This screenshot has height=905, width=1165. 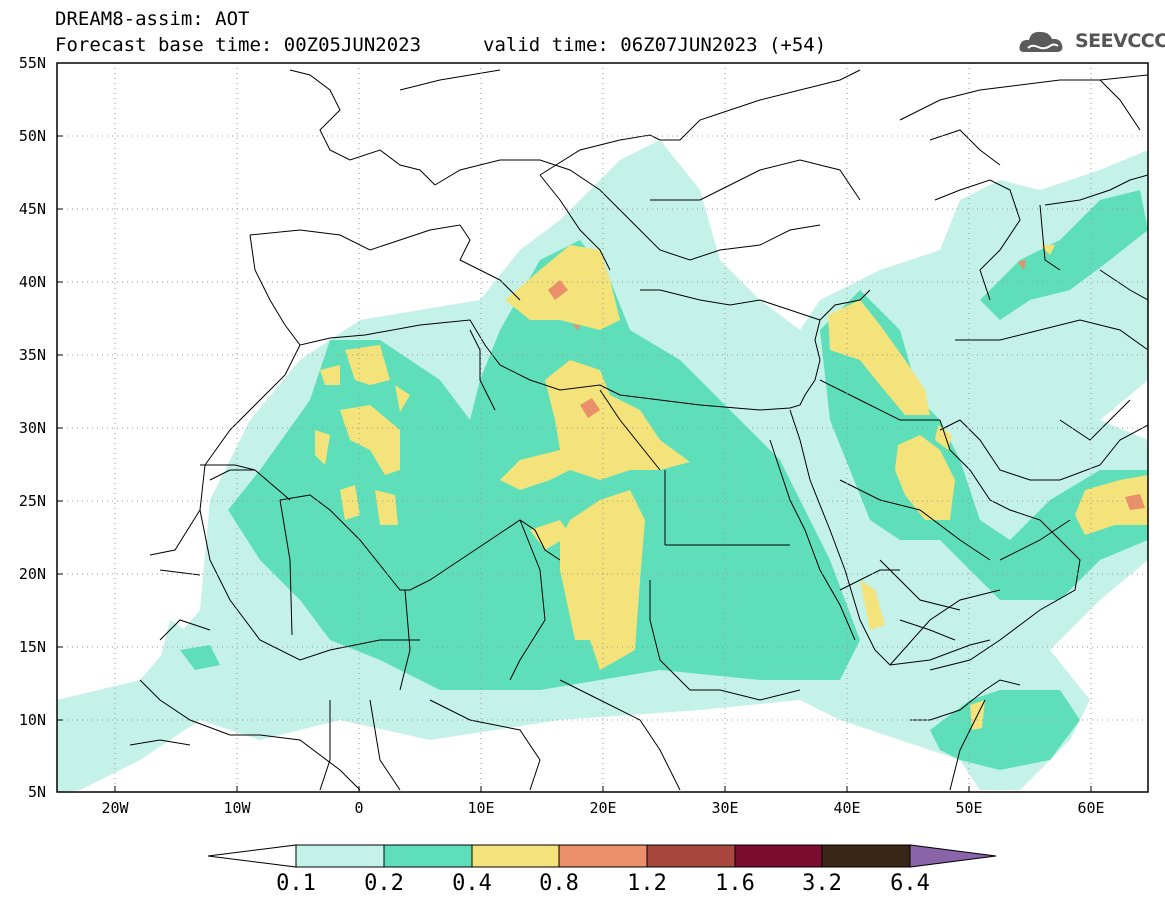 I want to click on lon-label-50e: 50E, so click(x=969, y=808).